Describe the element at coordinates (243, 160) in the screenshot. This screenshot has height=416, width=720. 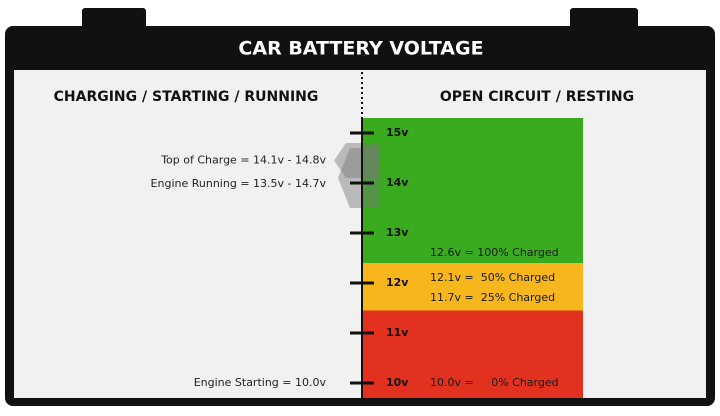
I see `range-label: Top of Charge = 14.1v - 14.8v` at that location.